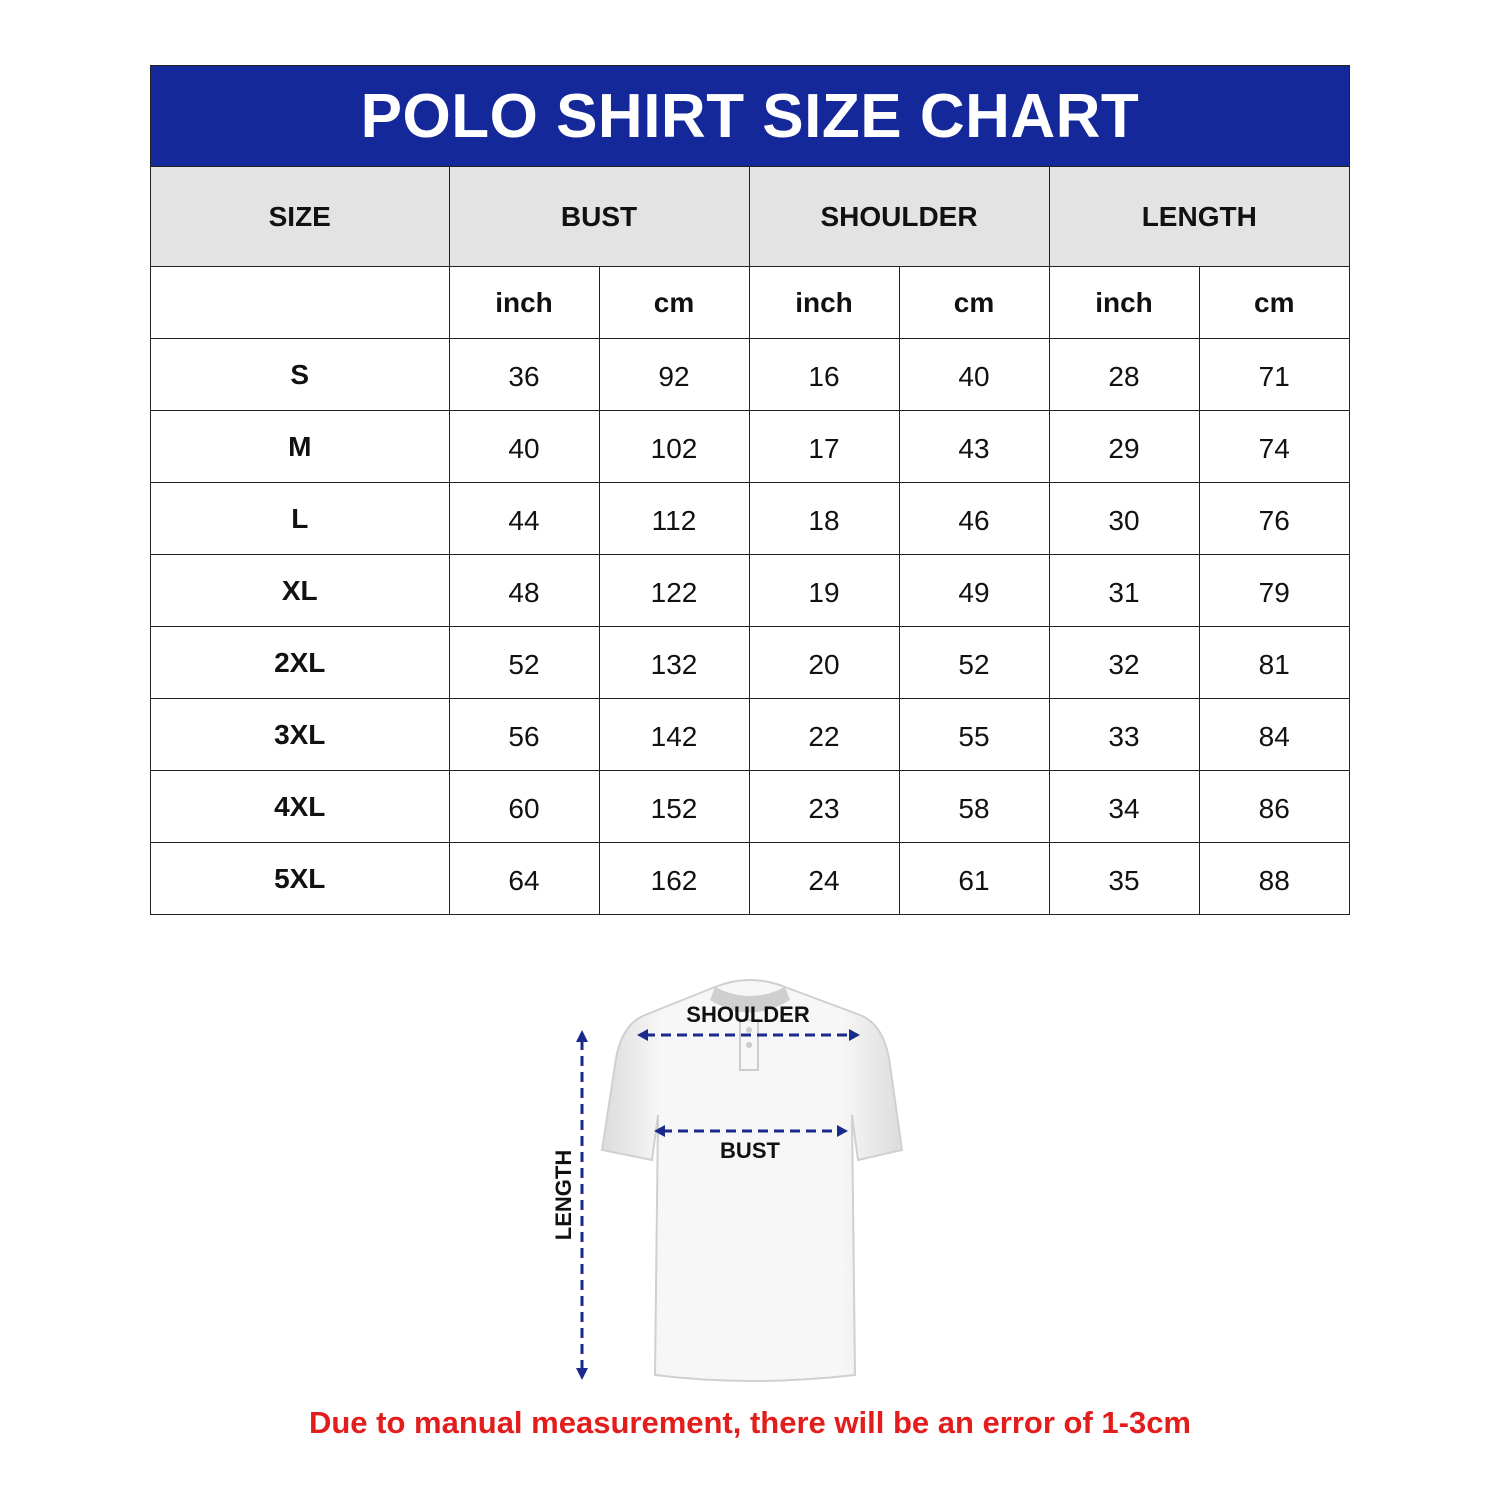 The height and width of the screenshot is (1500, 1500). What do you see at coordinates (899, 217) in the screenshot?
I see `header-shoulder: SHOULDER` at bounding box center [899, 217].